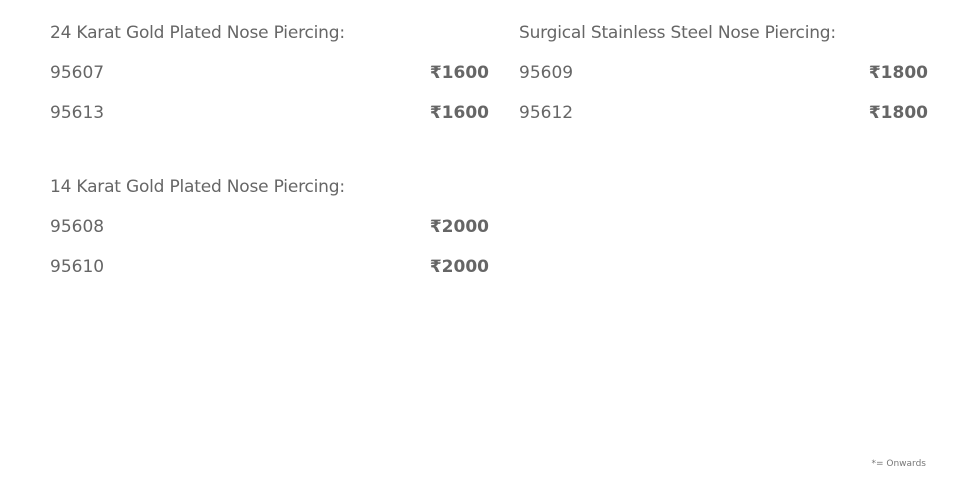  I want to click on price-row: 95609 ₹1800, so click(723, 73).